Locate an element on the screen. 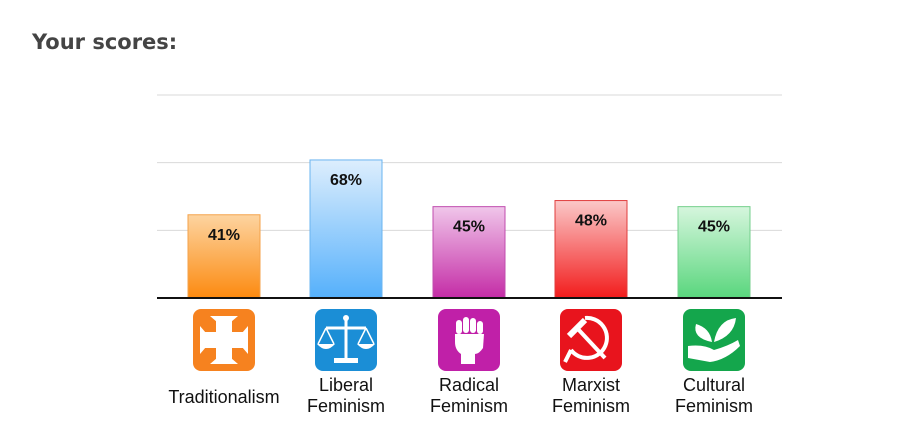  section-heading: Your scores: is located at coordinates (105, 42).